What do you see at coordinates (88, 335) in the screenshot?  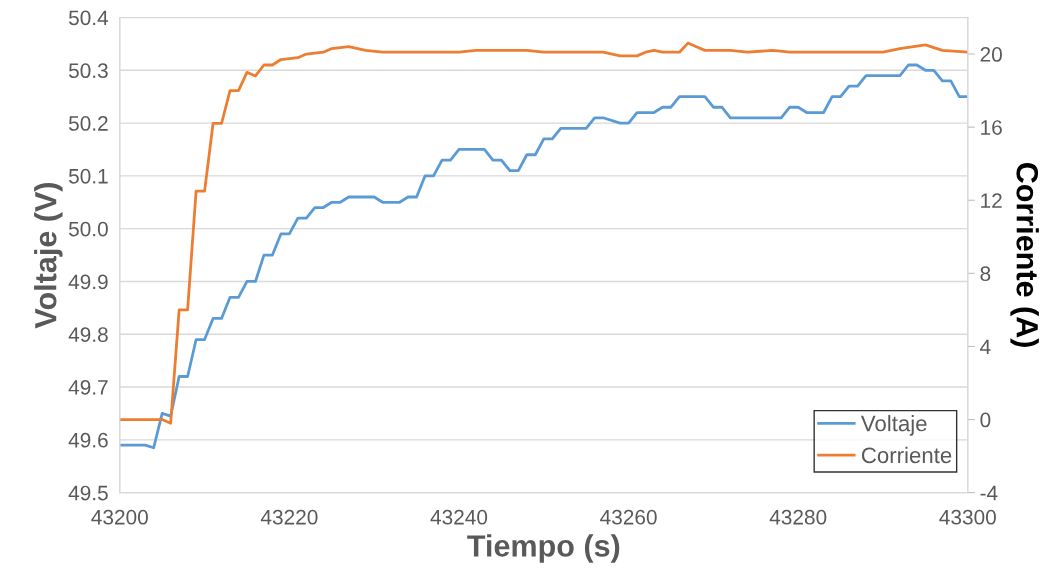 I see `y-tick-label: 49.8` at bounding box center [88, 335].